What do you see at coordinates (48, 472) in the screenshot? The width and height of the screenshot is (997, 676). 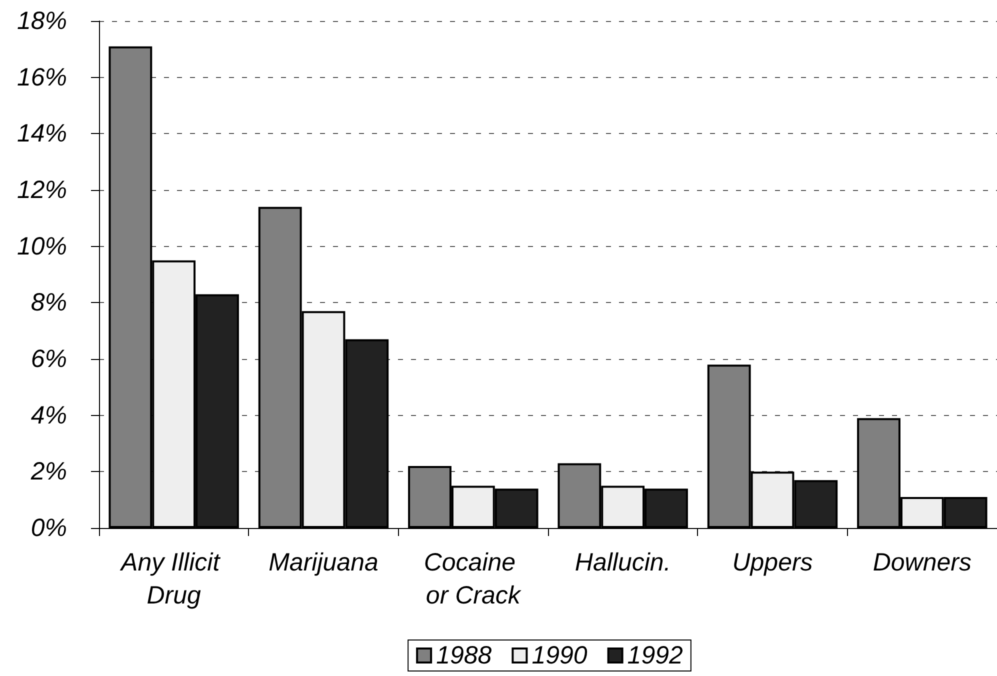 I see `y-tick-label: 2%` at bounding box center [48, 472].